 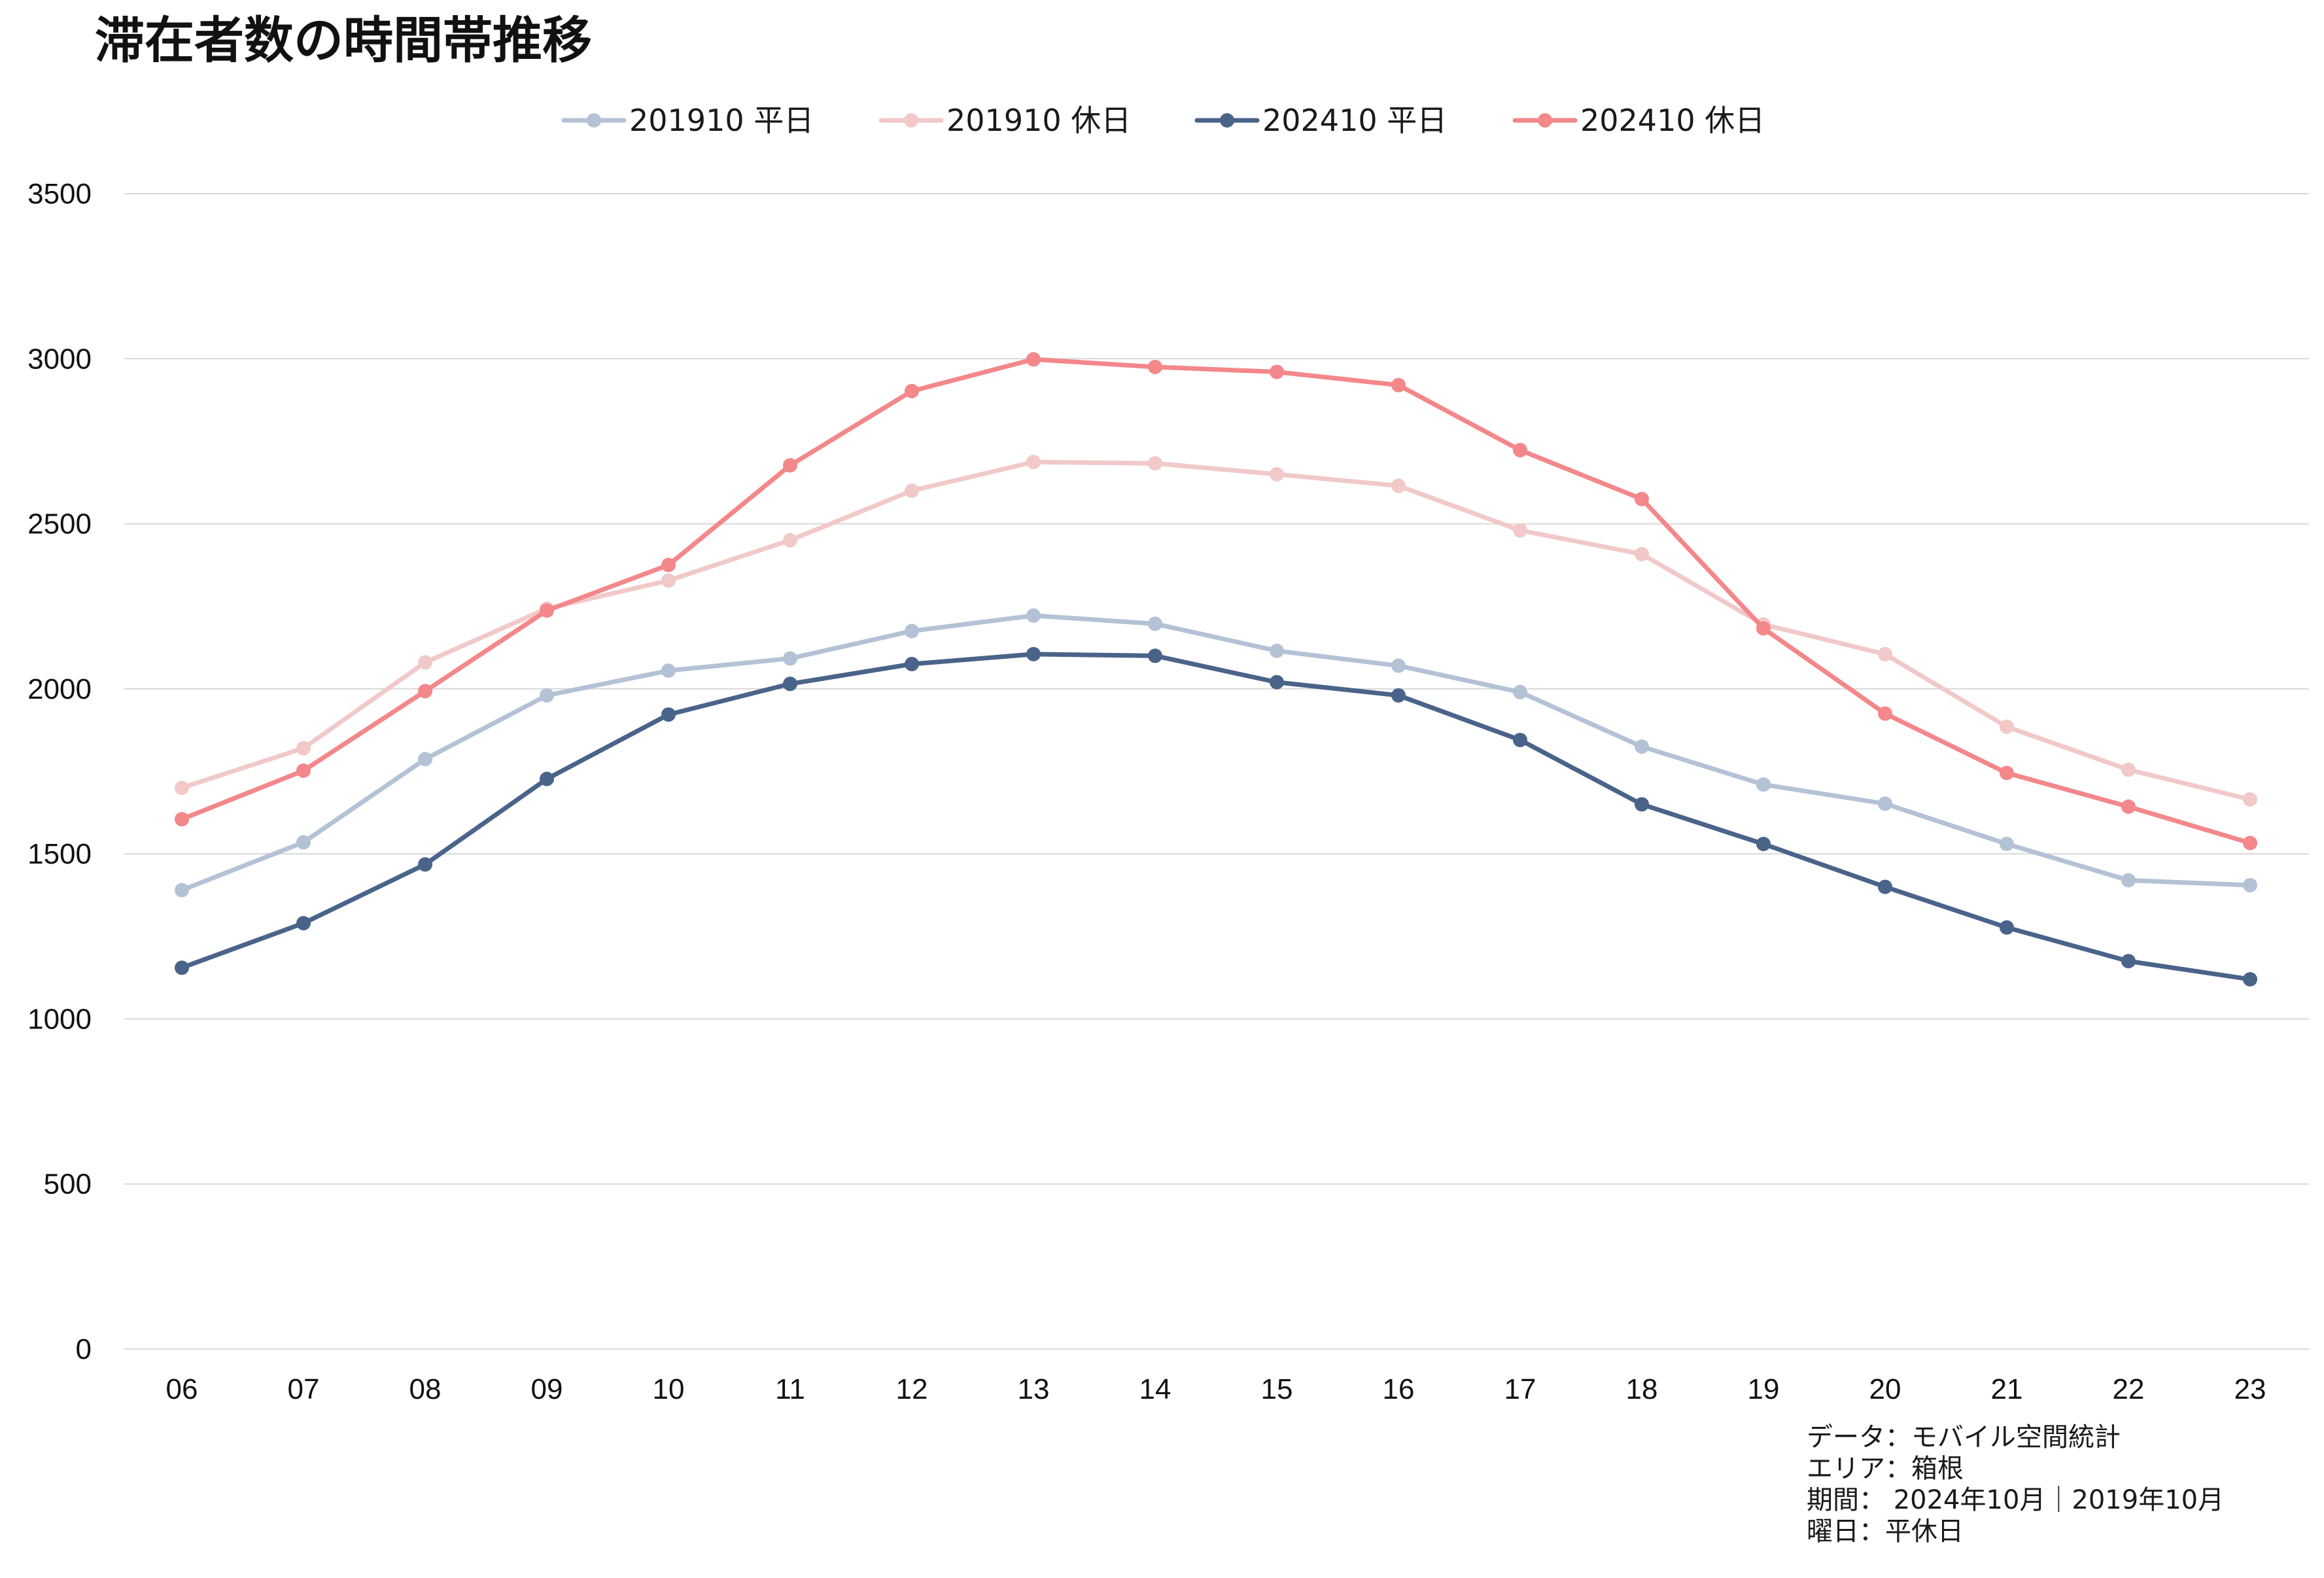 I want to click on y-tick-label: 2000, so click(x=59, y=689).